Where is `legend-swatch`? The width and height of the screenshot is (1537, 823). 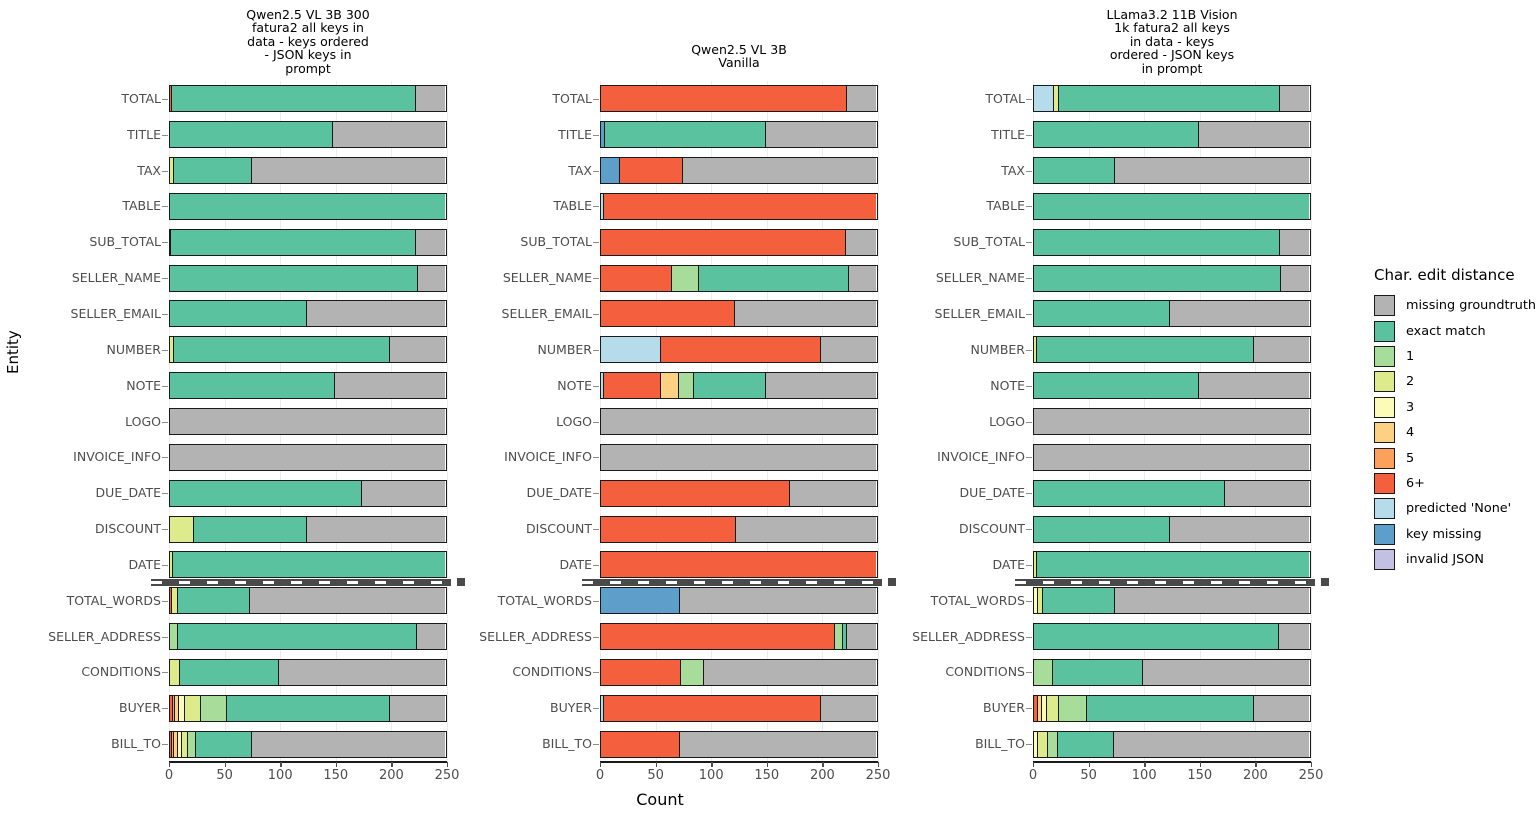 legend-swatch is located at coordinates (1384, 509).